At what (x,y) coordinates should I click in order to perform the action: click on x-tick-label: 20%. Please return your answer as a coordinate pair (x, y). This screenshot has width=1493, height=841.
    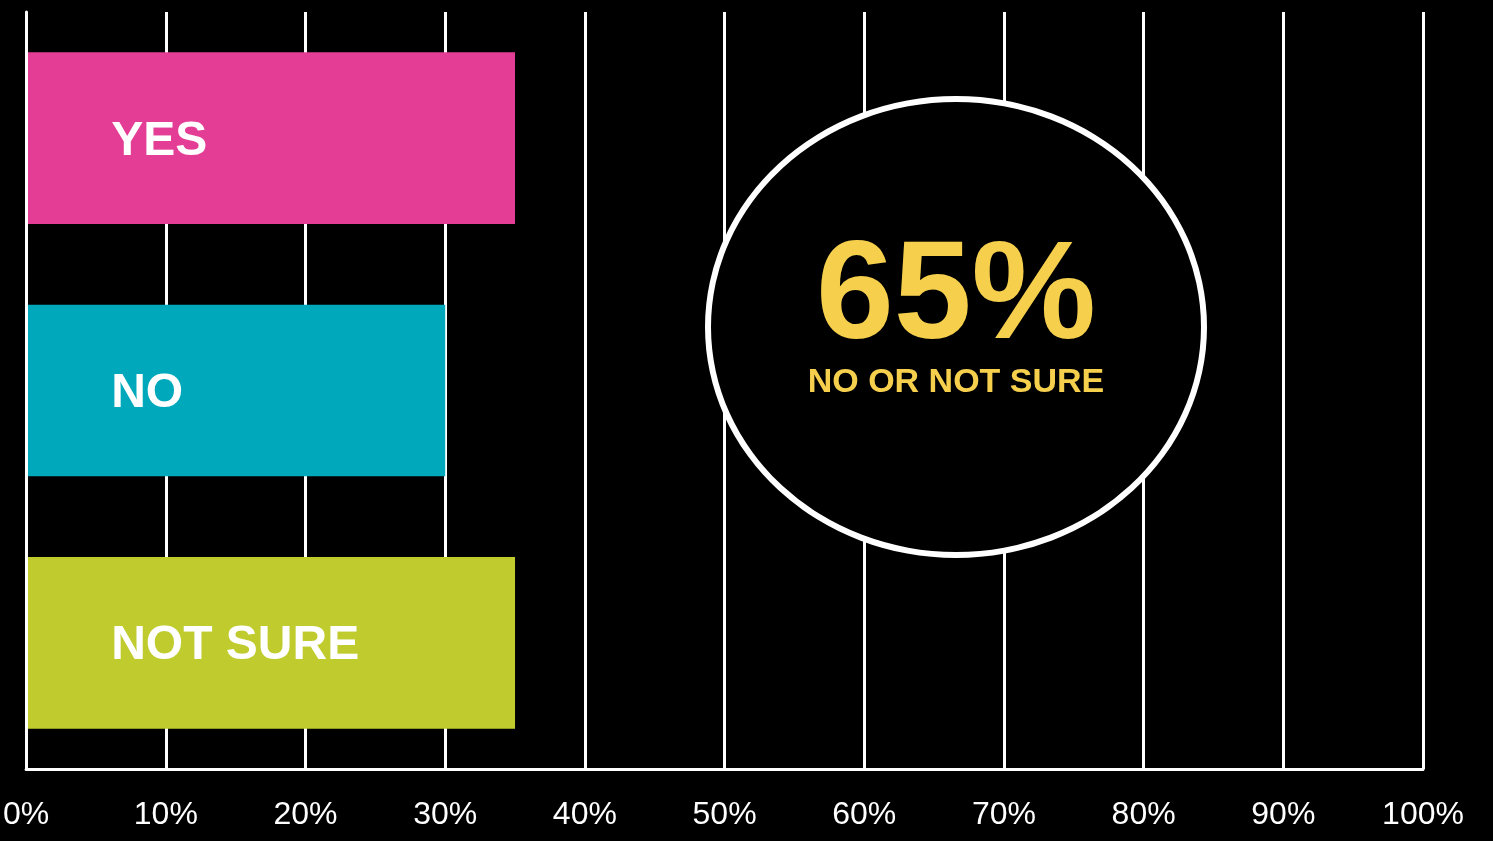
    Looking at the image, I should click on (305, 813).